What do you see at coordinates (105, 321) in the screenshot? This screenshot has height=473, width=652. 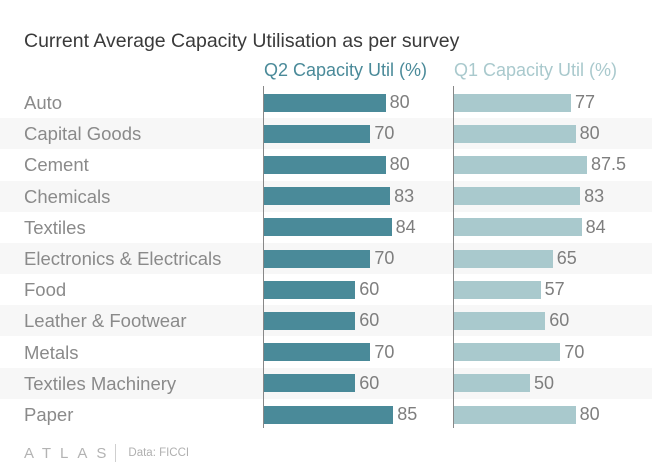 I see `category-label: Leather & Footwear` at bounding box center [105, 321].